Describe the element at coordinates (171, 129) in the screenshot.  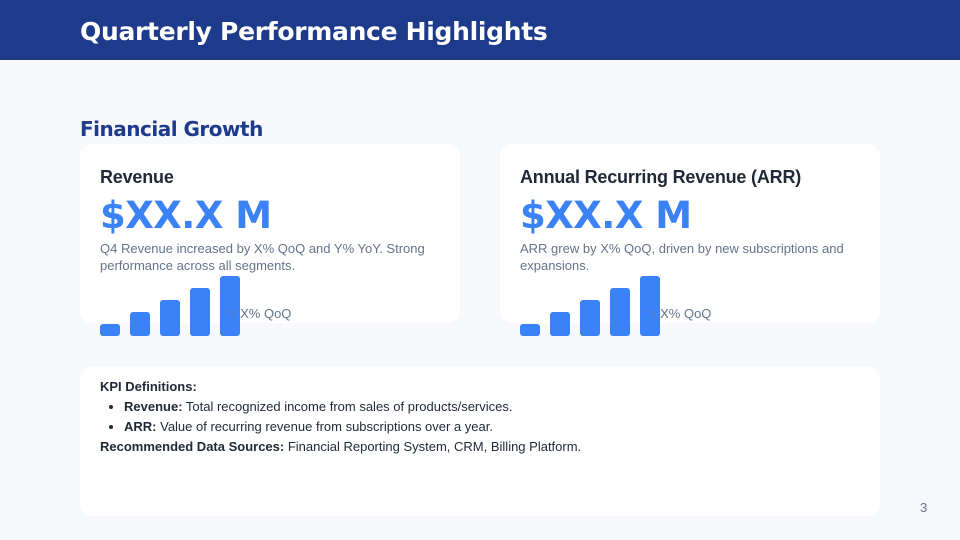
I see `section-title: Financial Growth` at that location.